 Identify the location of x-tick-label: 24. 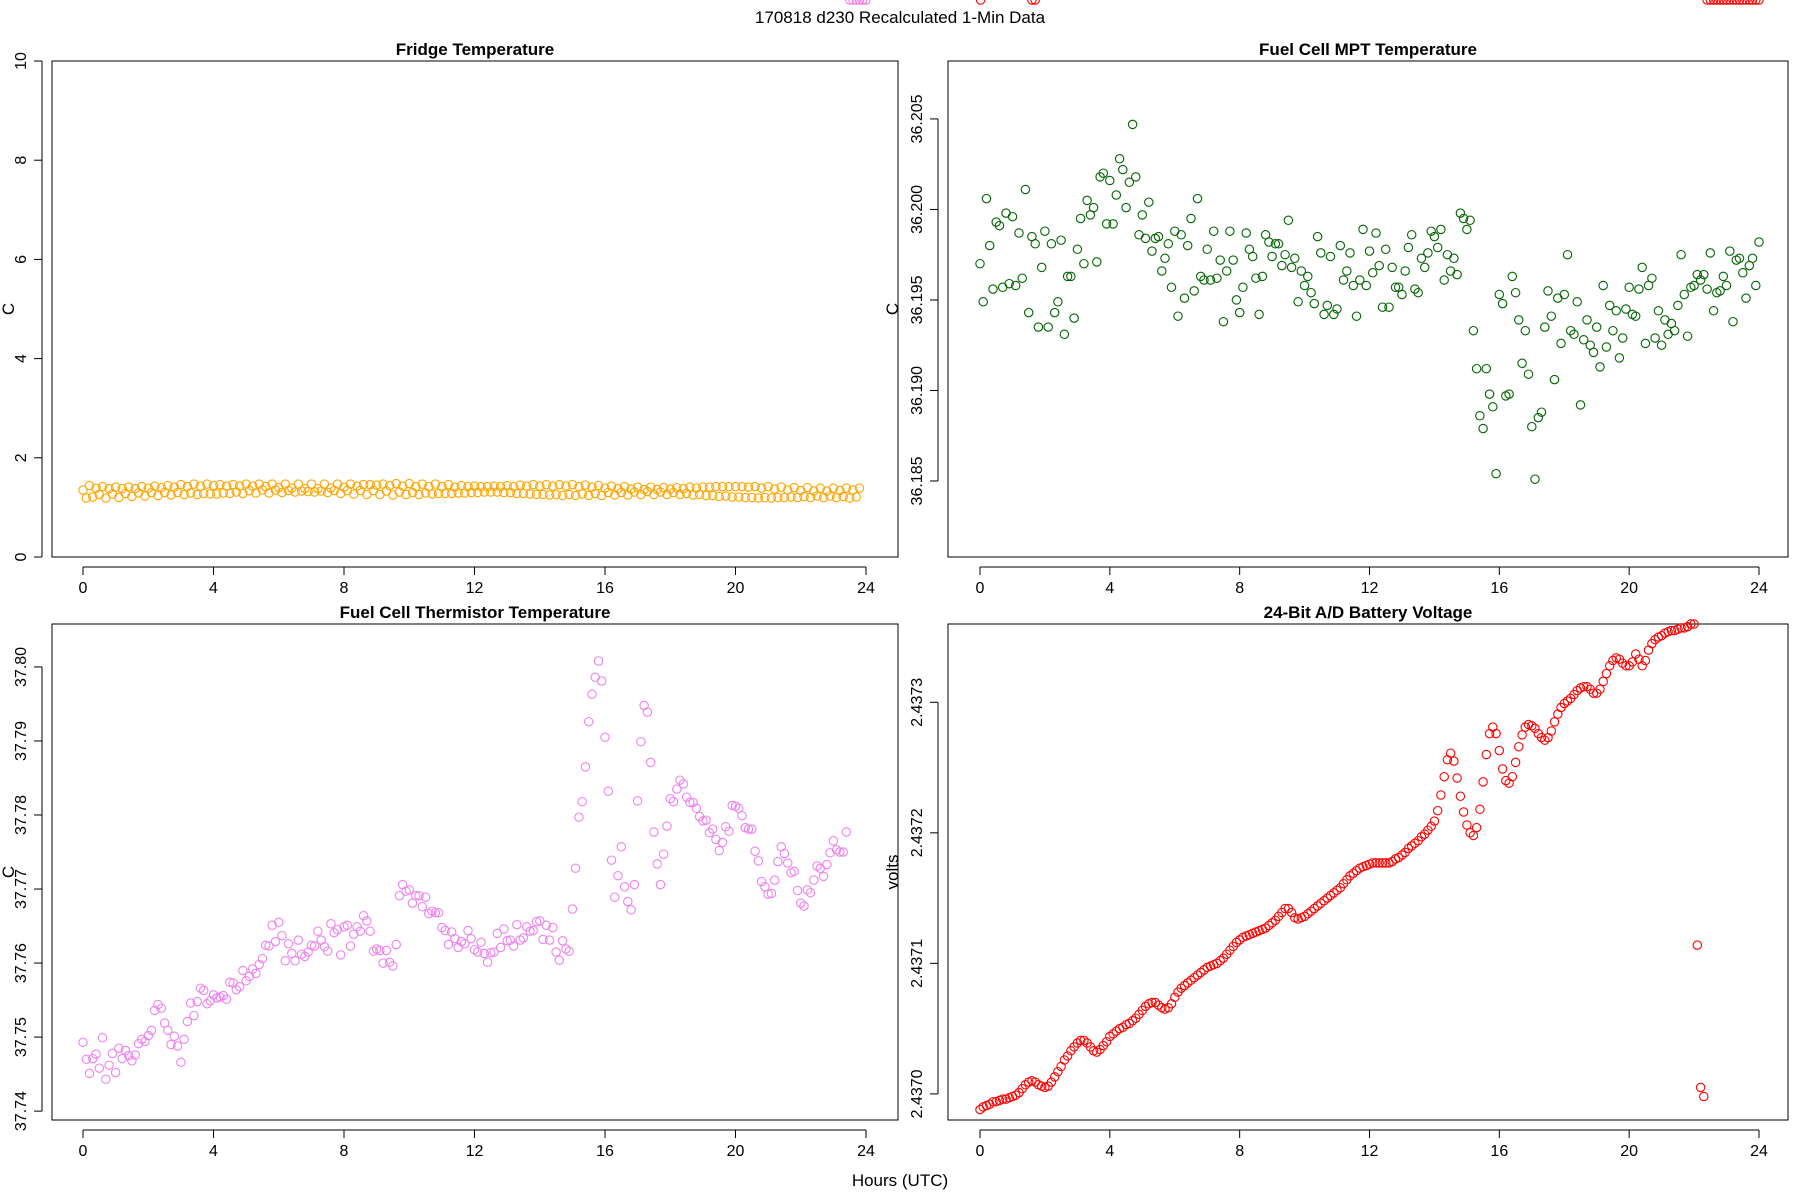
(1759, 1151).